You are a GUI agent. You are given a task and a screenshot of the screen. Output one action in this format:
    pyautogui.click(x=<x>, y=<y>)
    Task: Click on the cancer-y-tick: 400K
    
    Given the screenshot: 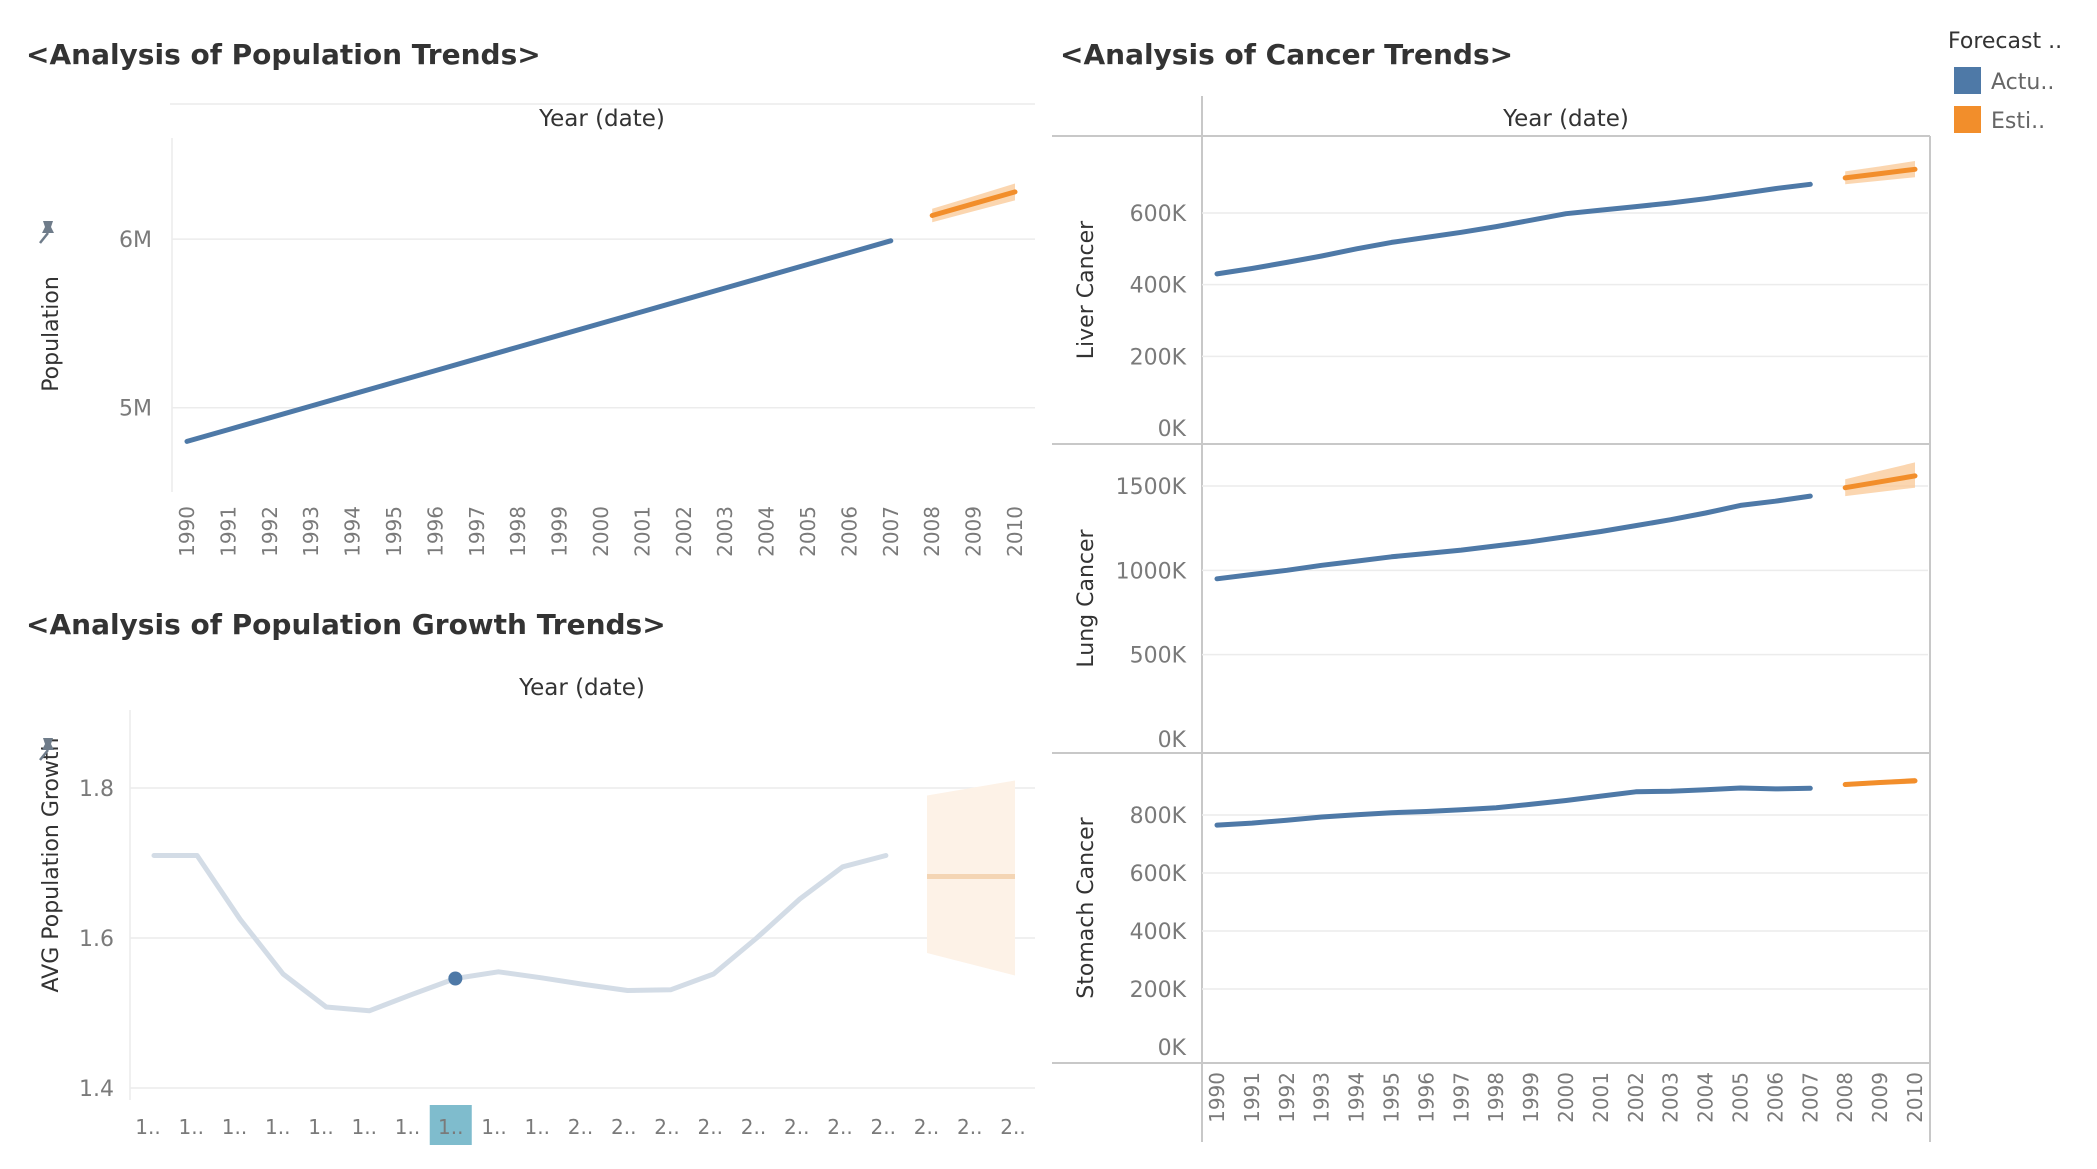 What is the action you would take?
    pyautogui.click(x=1158, y=286)
    